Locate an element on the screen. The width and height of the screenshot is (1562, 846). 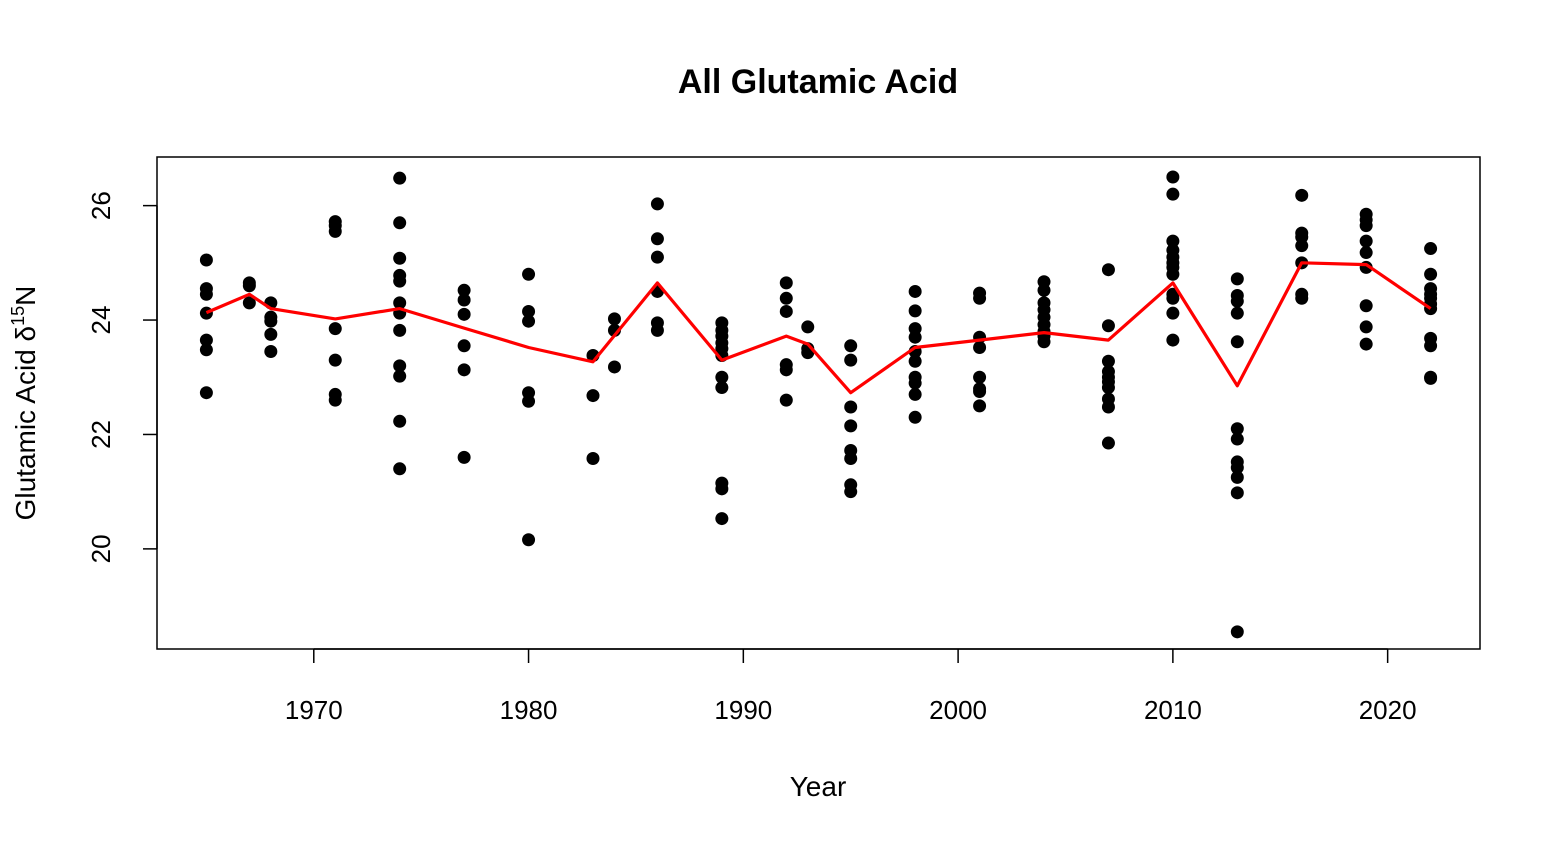
y-tick-label: 24 is located at coordinates (101, 320).